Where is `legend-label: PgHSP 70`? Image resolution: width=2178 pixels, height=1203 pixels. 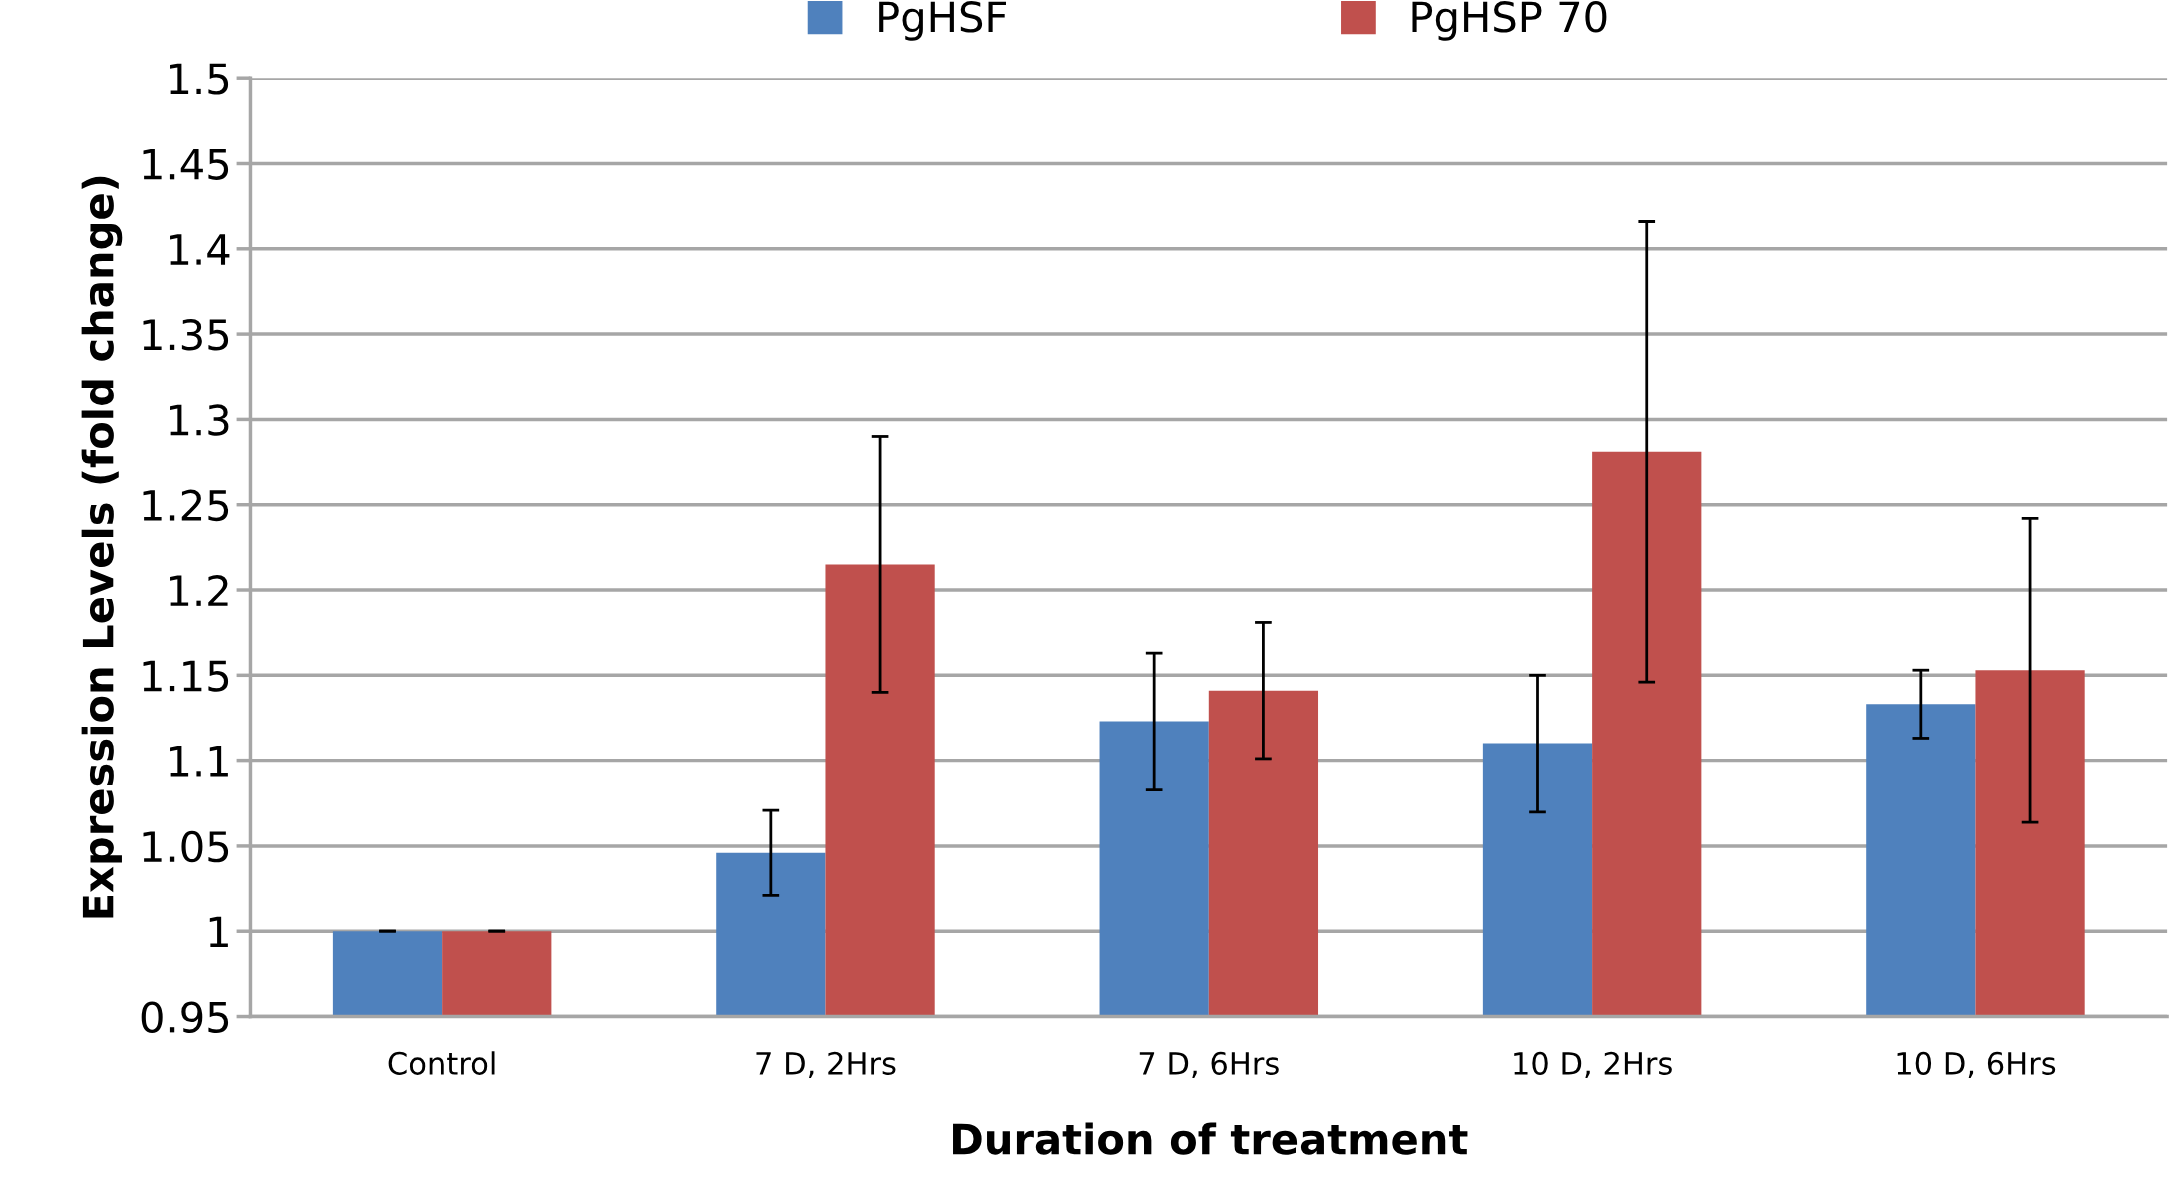
legend-label: PgHSP 70 is located at coordinates (1509, 21).